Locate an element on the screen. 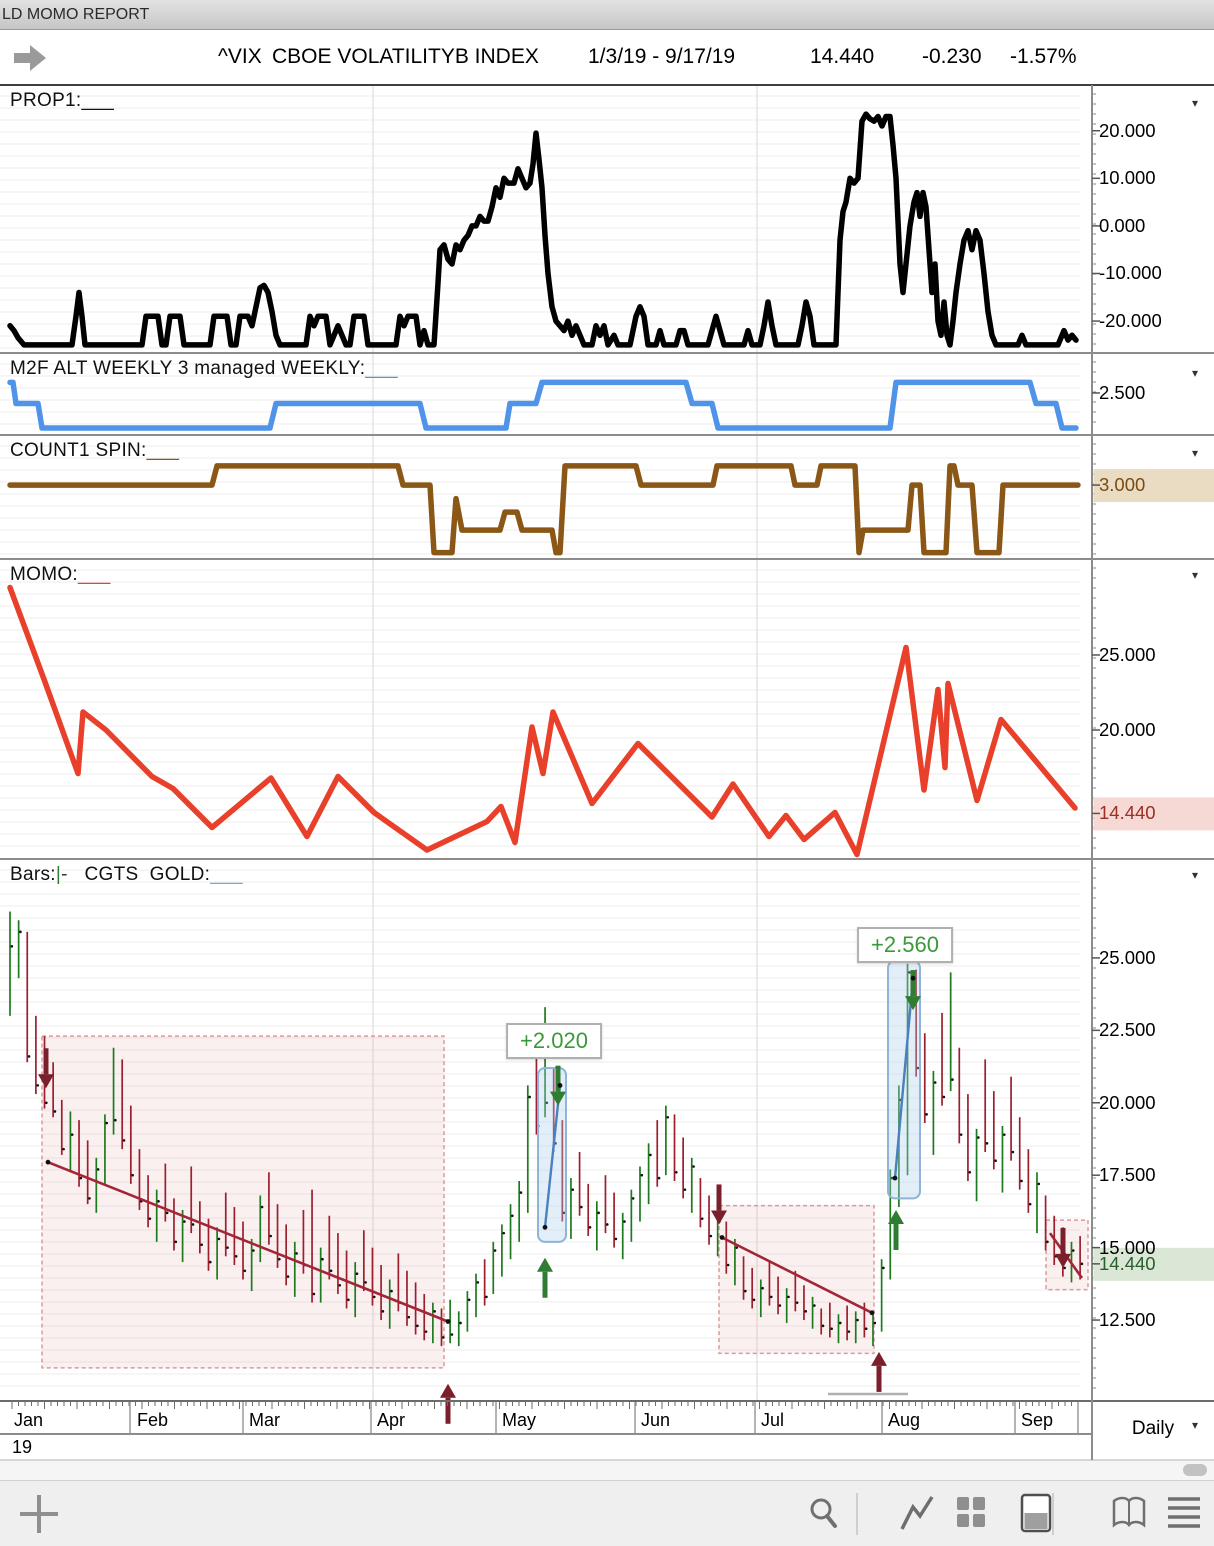 This screenshot has height=1546, width=1214. signal-zone-box is located at coordinates (243, 1202).